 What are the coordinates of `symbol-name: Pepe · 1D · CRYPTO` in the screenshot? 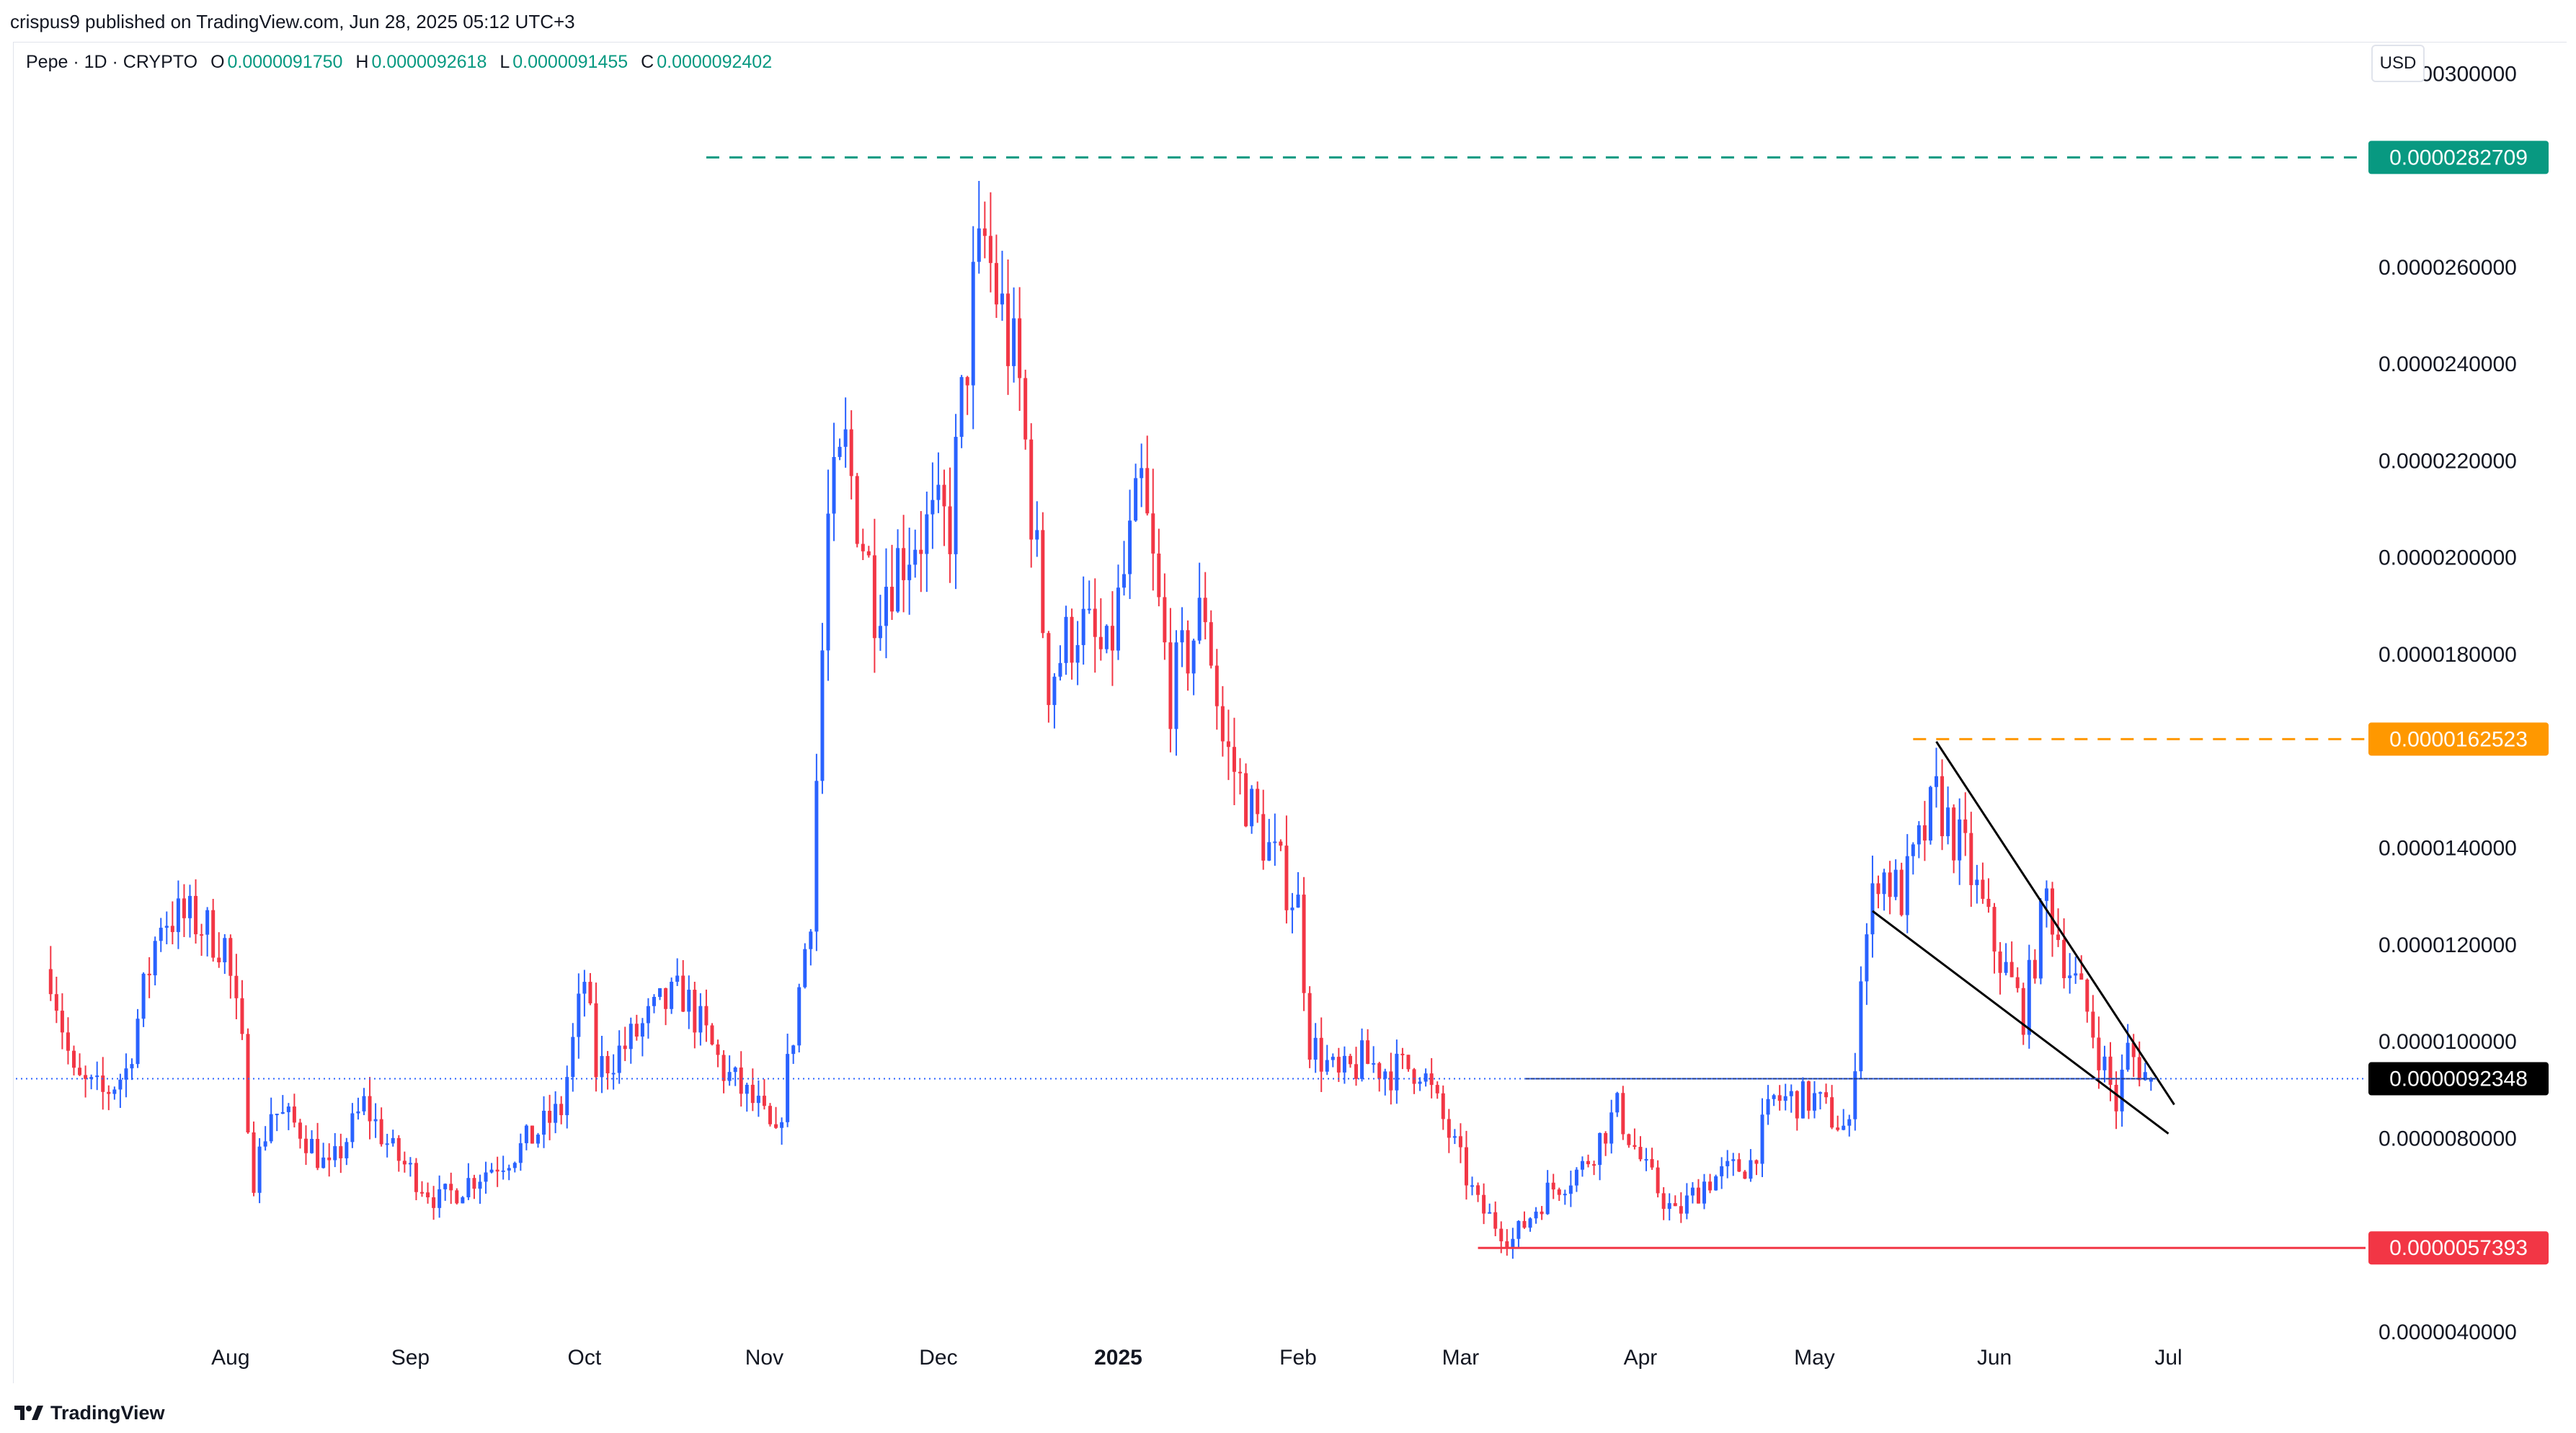 It's located at (112, 61).